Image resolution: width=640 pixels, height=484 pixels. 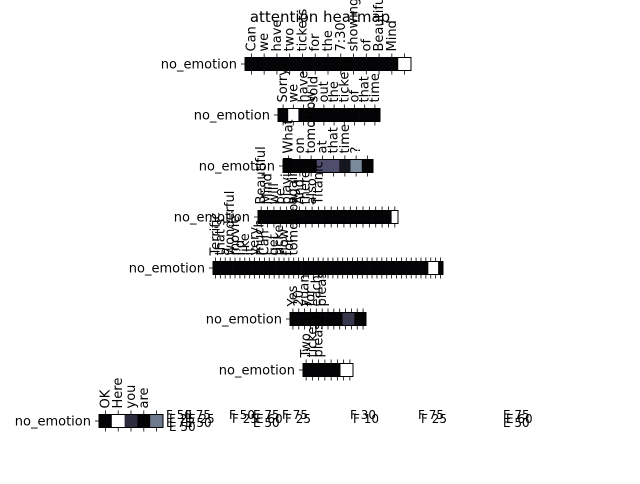 What do you see at coordinates (375, 87) in the screenshot?
I see `token-label: time` at bounding box center [375, 87].